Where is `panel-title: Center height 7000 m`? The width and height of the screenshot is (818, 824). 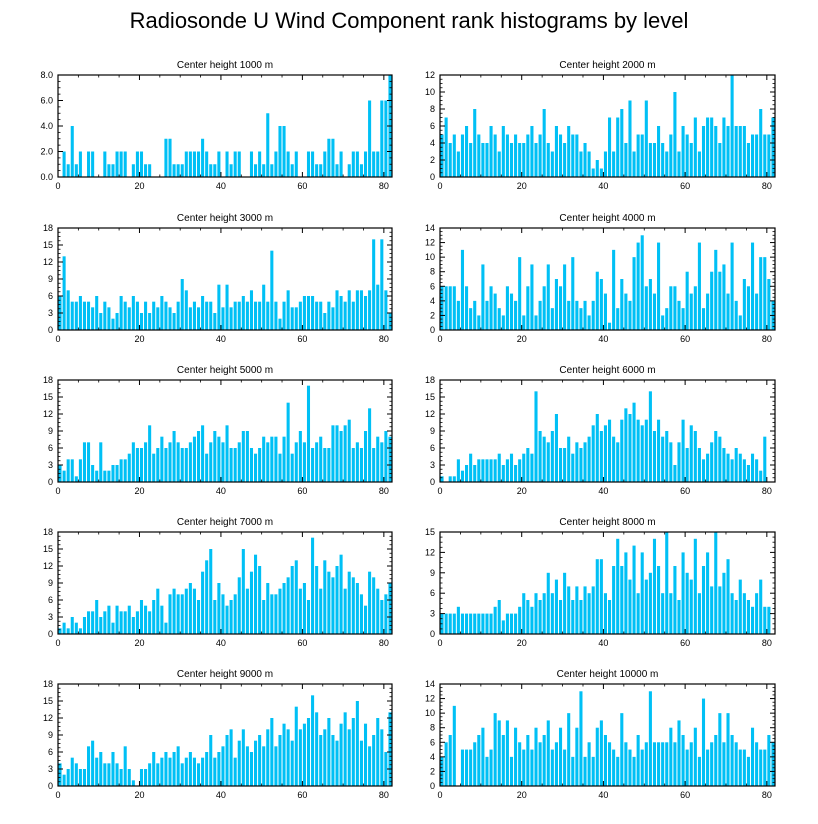 panel-title: Center height 7000 m is located at coordinates (225, 522).